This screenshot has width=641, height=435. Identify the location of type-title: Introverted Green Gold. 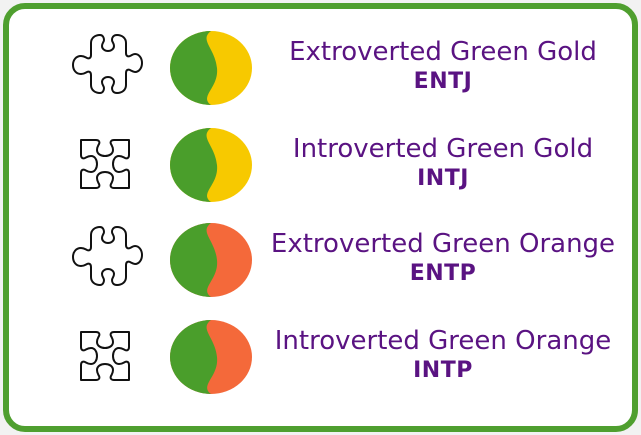
(443, 149).